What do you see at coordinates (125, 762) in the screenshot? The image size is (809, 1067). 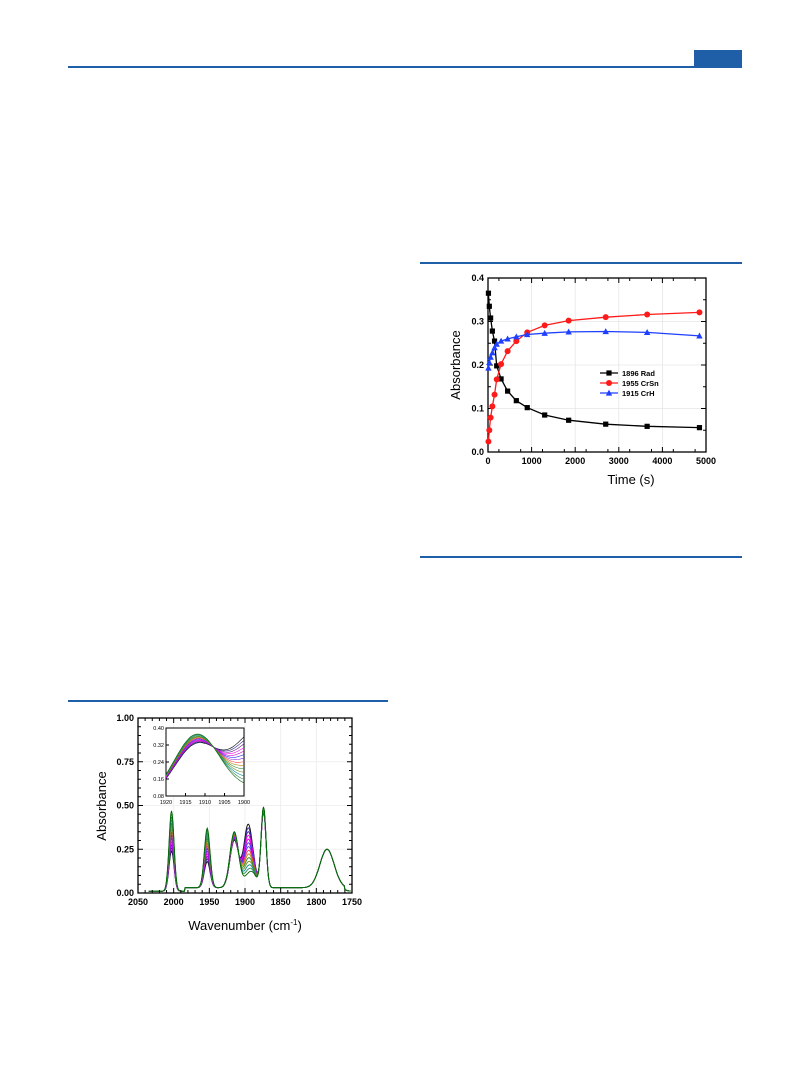 I see `y-tick-label: 0.75` at bounding box center [125, 762].